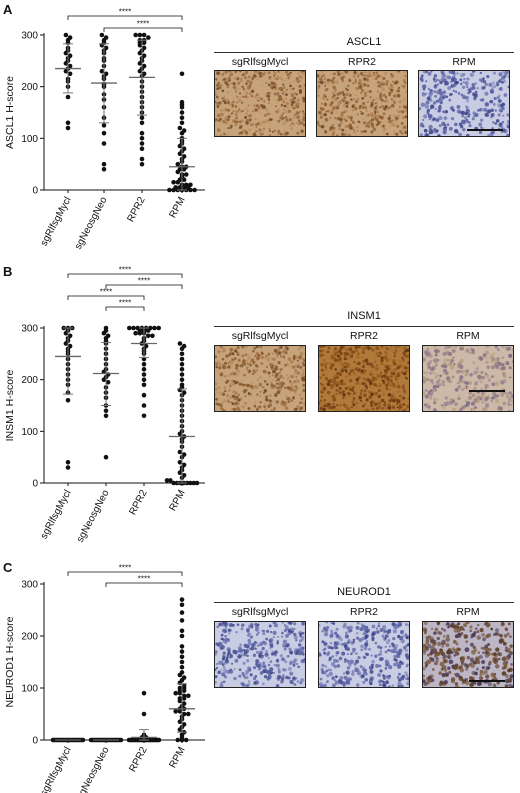  I want to click on x-tick-label: RPR2, so click(138, 759).